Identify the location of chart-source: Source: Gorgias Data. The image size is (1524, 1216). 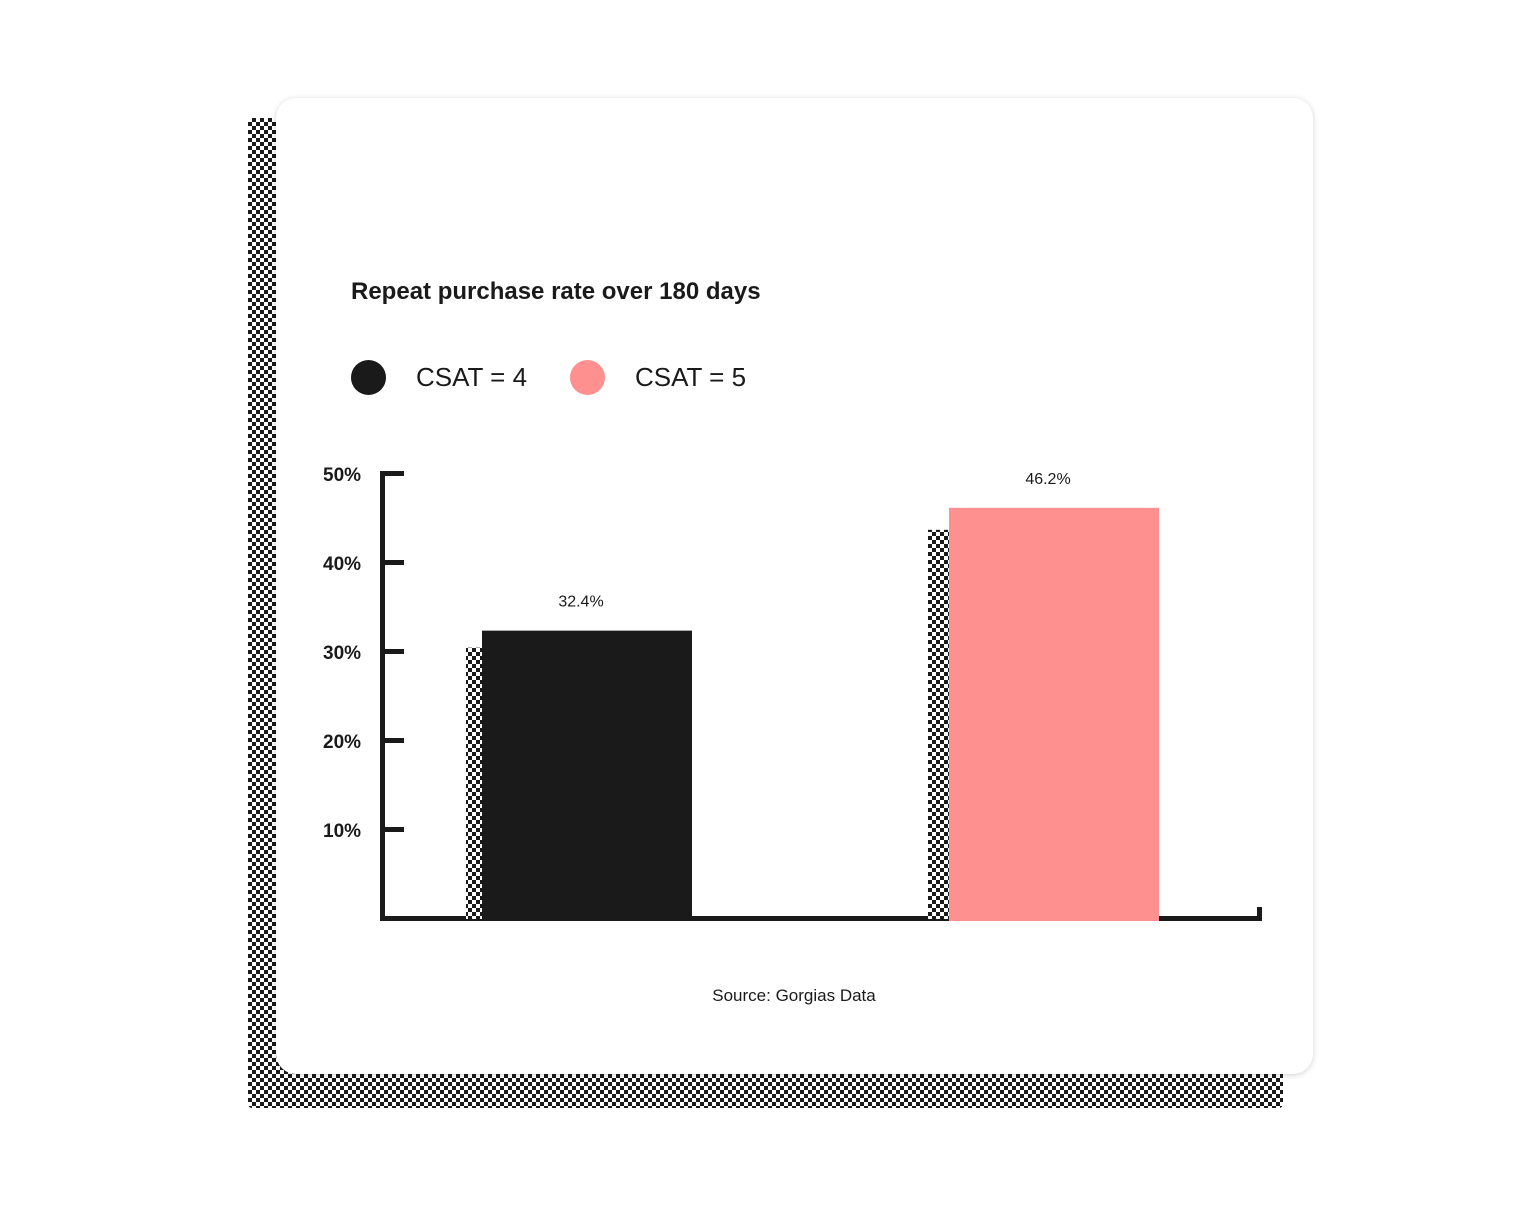
(794, 995).